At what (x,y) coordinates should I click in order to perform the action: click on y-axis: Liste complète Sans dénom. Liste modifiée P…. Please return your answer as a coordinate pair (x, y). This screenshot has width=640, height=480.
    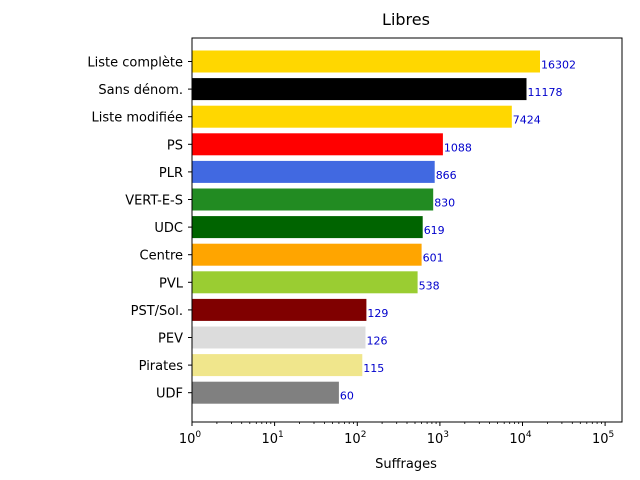
    Looking at the image, I should click on (139, 229).